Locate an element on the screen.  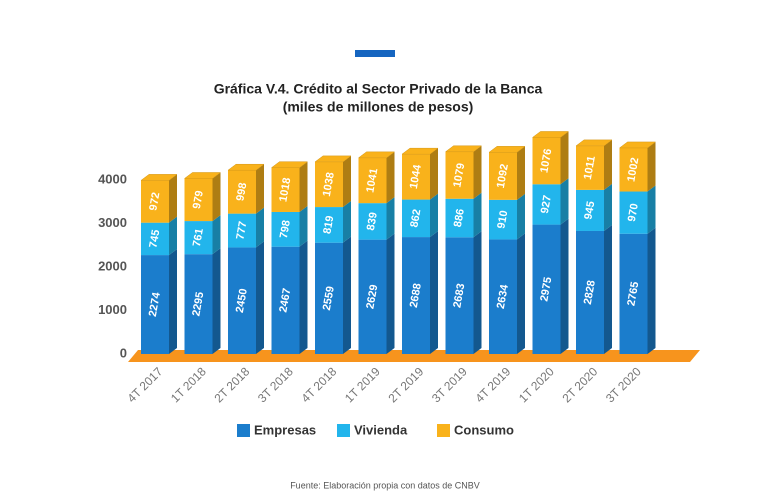
value-label: 839 is located at coordinates (372, 221).